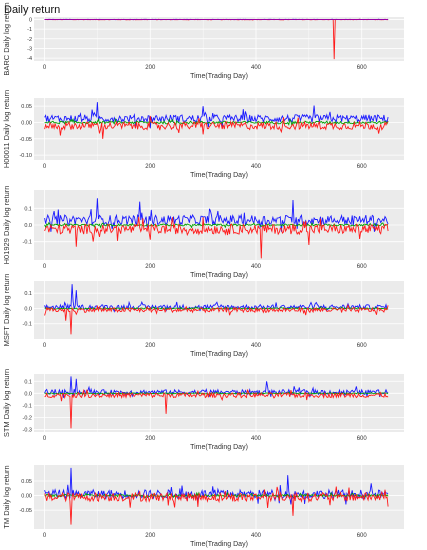 The height and width of the screenshot is (550, 427). Describe the element at coordinates (6, 225) in the screenshot. I see `y-axis-title: H01929 Daily log return` at that location.